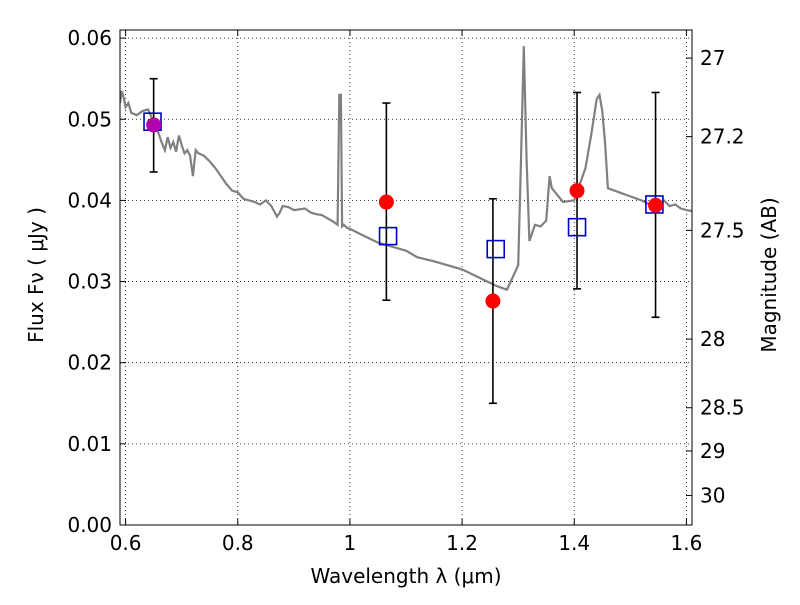 Image resolution: width=800 pixels, height=605 pixels. I want to click on y-tick-label: 0.03, so click(89, 282).